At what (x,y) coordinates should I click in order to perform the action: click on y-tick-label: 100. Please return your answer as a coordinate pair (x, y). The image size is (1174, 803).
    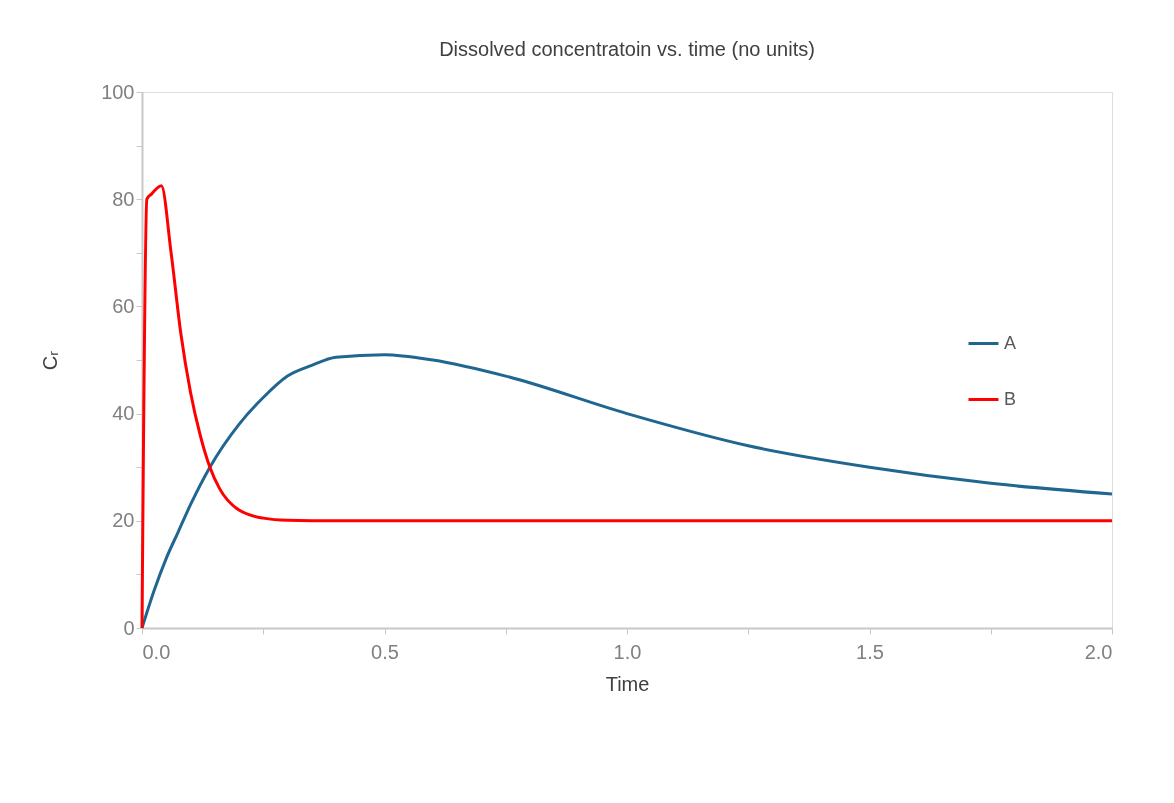
    Looking at the image, I should click on (118, 91).